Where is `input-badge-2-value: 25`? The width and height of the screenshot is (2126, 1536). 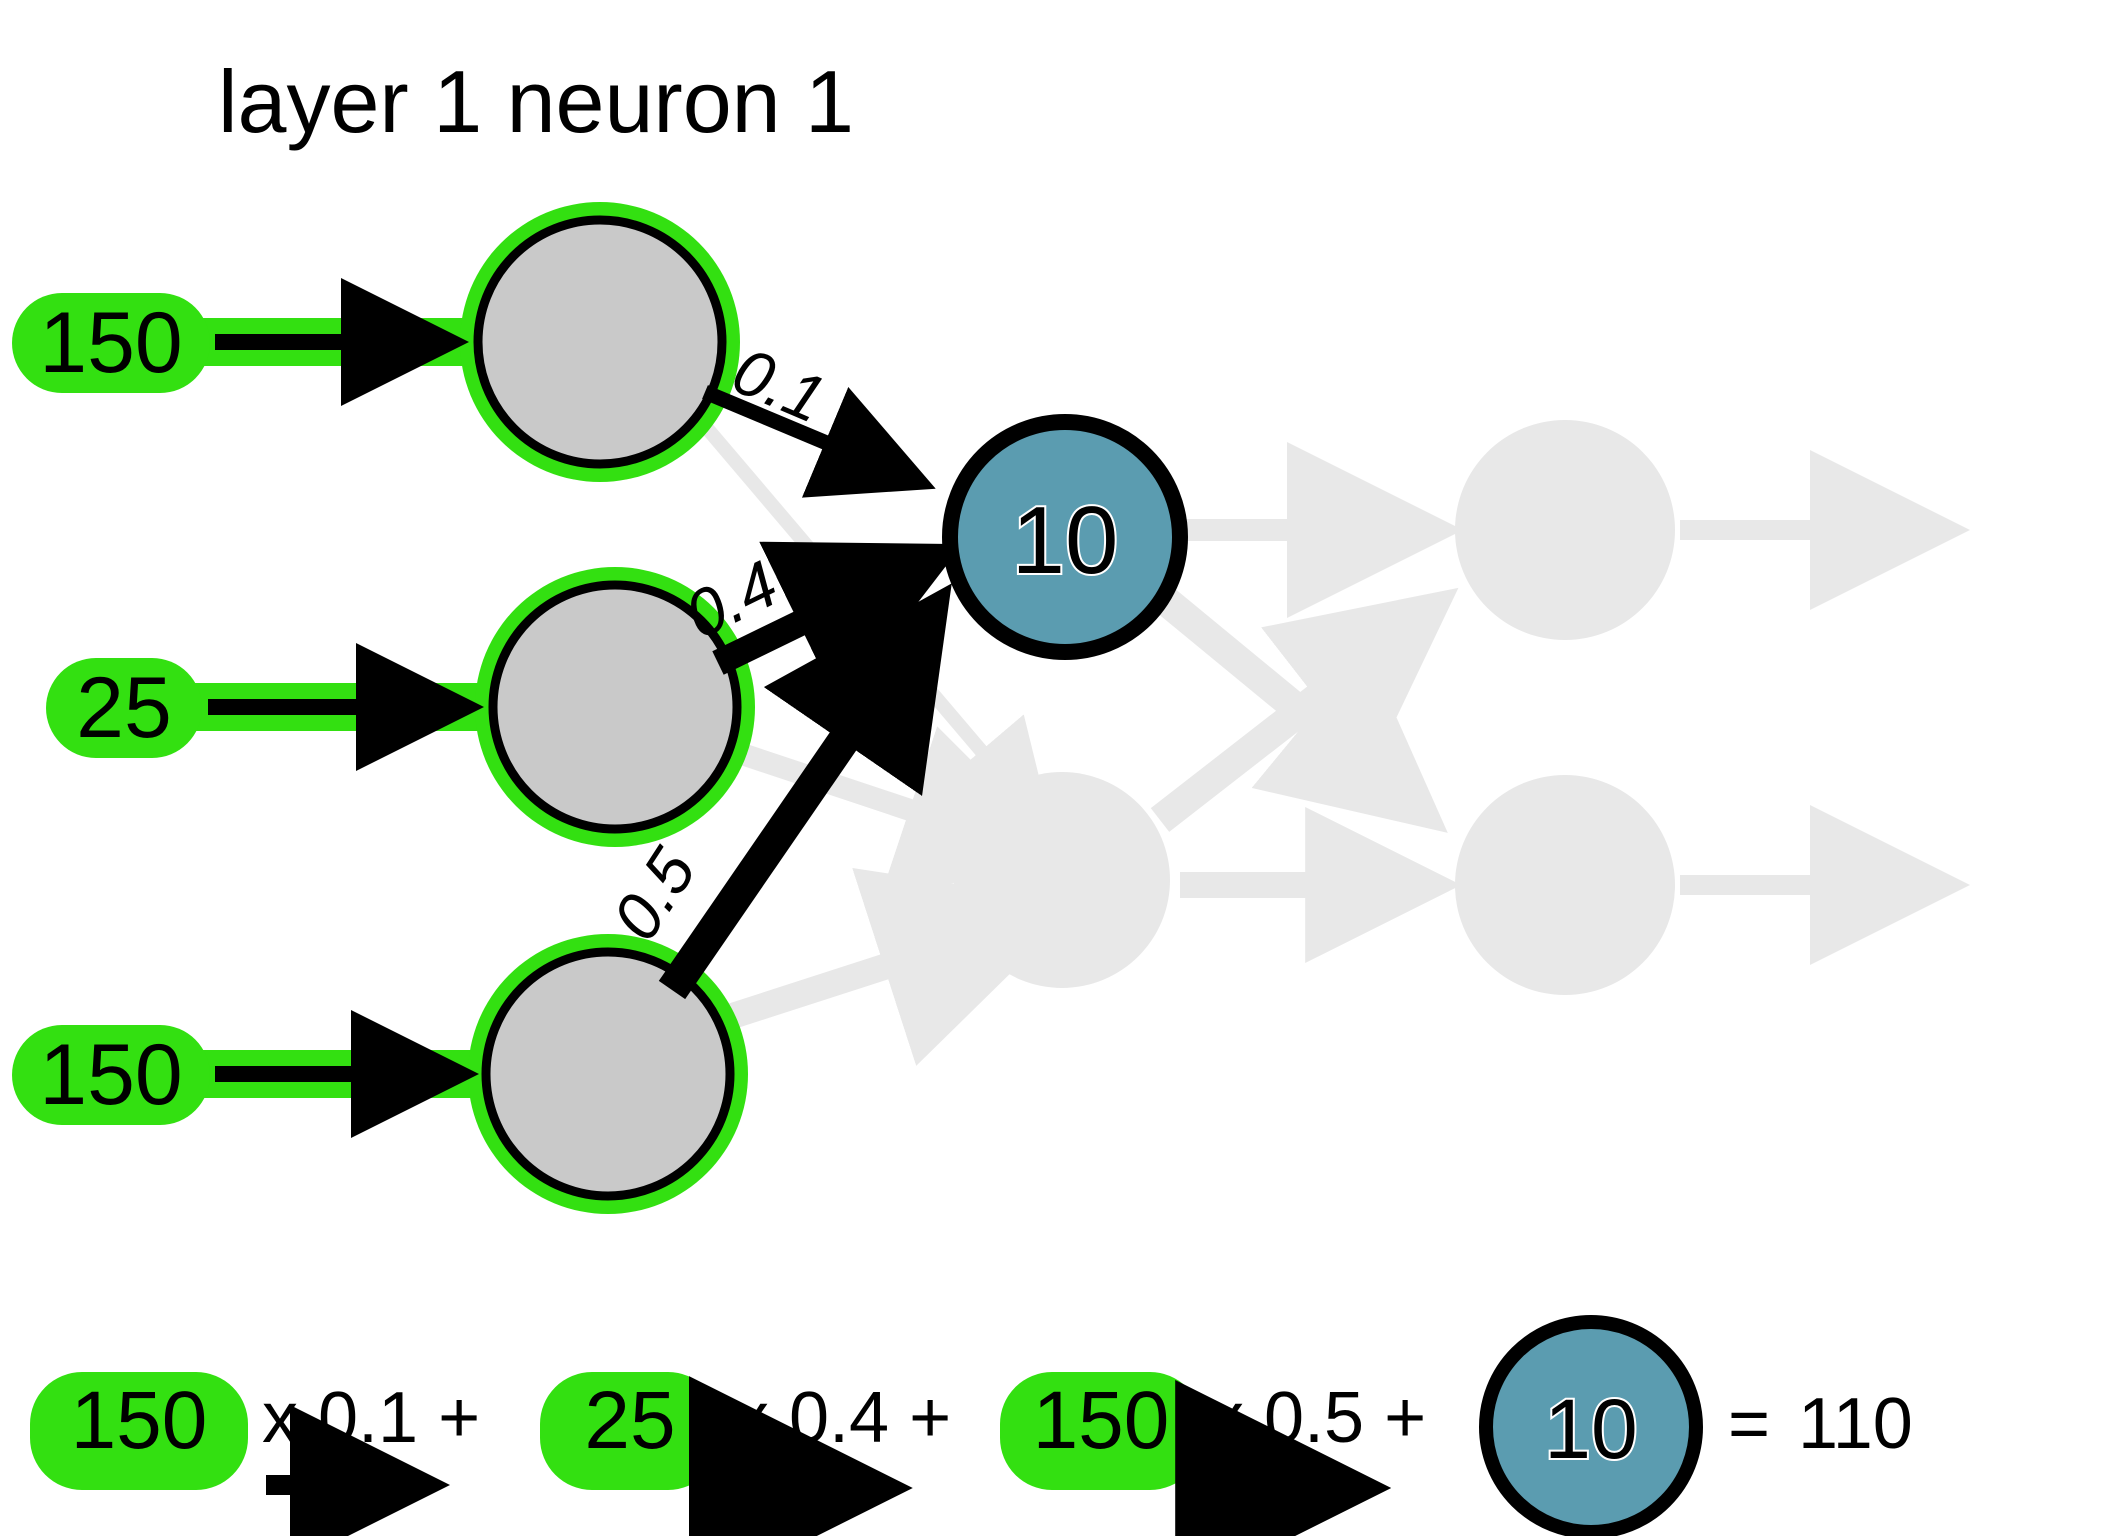
input-badge-2-value: 25 is located at coordinates (124, 708).